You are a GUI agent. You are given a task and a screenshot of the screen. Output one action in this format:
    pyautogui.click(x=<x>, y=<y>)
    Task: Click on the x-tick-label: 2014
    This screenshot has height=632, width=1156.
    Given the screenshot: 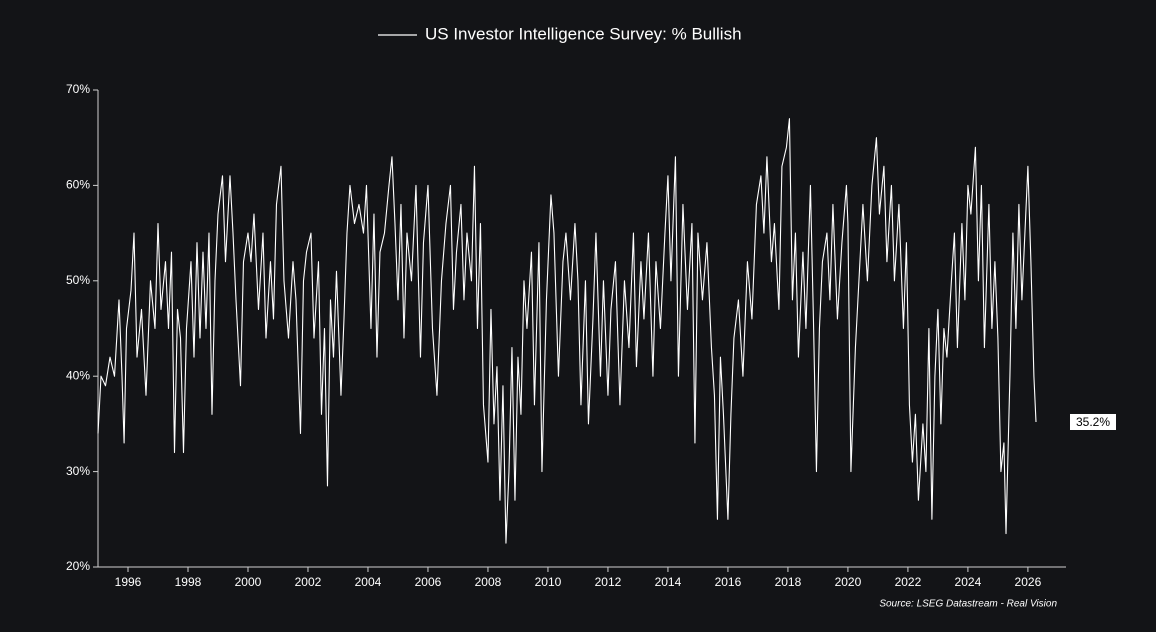 What is the action you would take?
    pyautogui.click(x=668, y=582)
    